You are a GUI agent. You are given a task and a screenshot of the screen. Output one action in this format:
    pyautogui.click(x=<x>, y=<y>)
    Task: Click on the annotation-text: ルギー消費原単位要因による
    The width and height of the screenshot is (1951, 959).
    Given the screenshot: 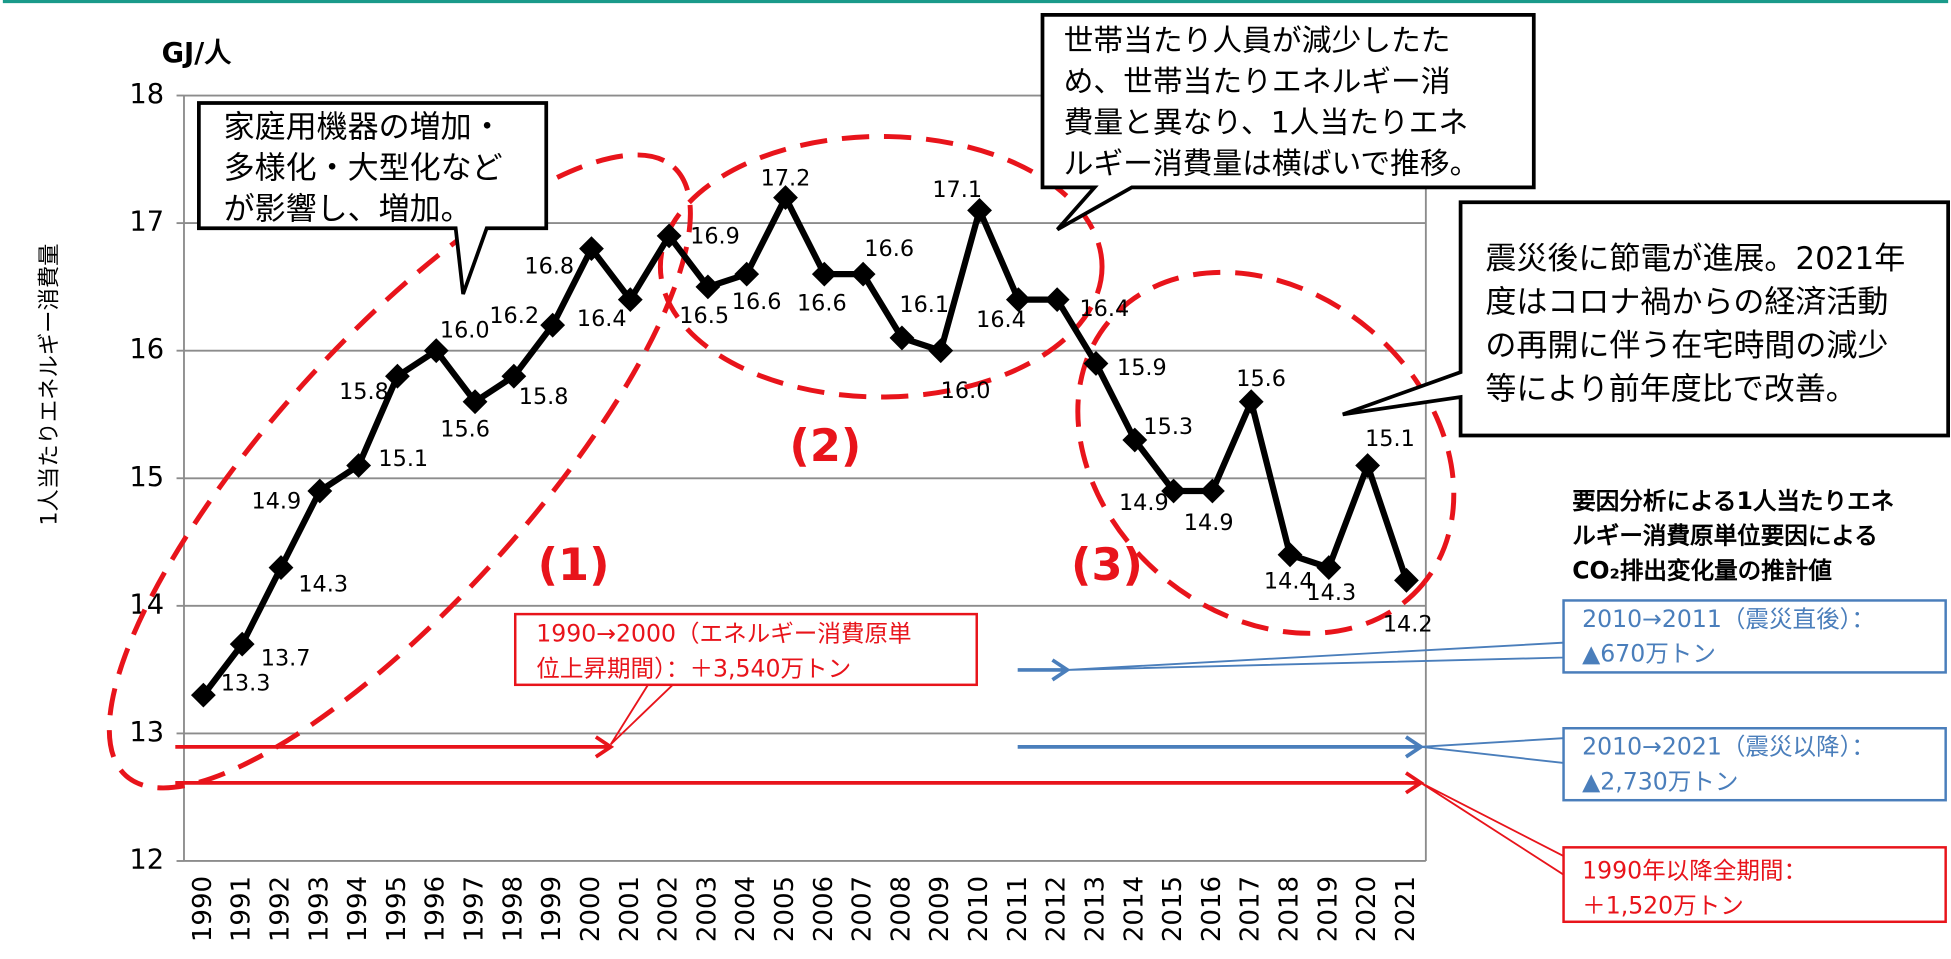 What is the action you would take?
    pyautogui.click(x=1725, y=536)
    